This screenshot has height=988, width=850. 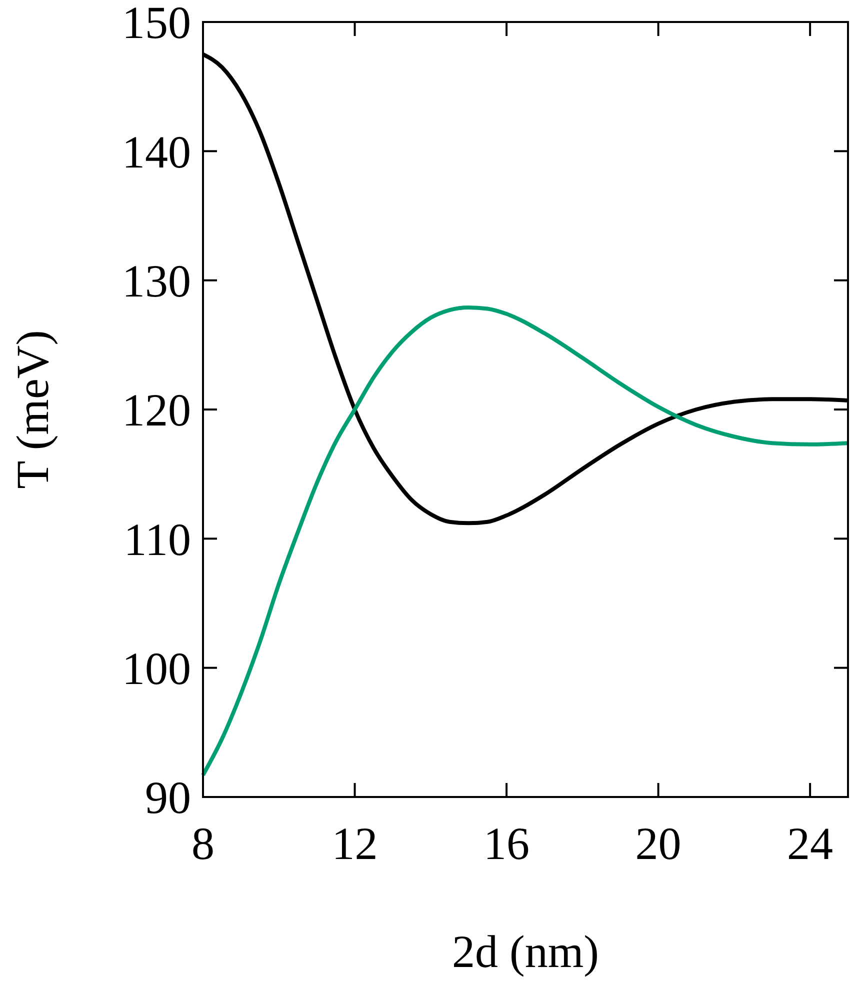 What do you see at coordinates (525, 951) in the screenshot?
I see `x-axis-title: 2d (nm)` at bounding box center [525, 951].